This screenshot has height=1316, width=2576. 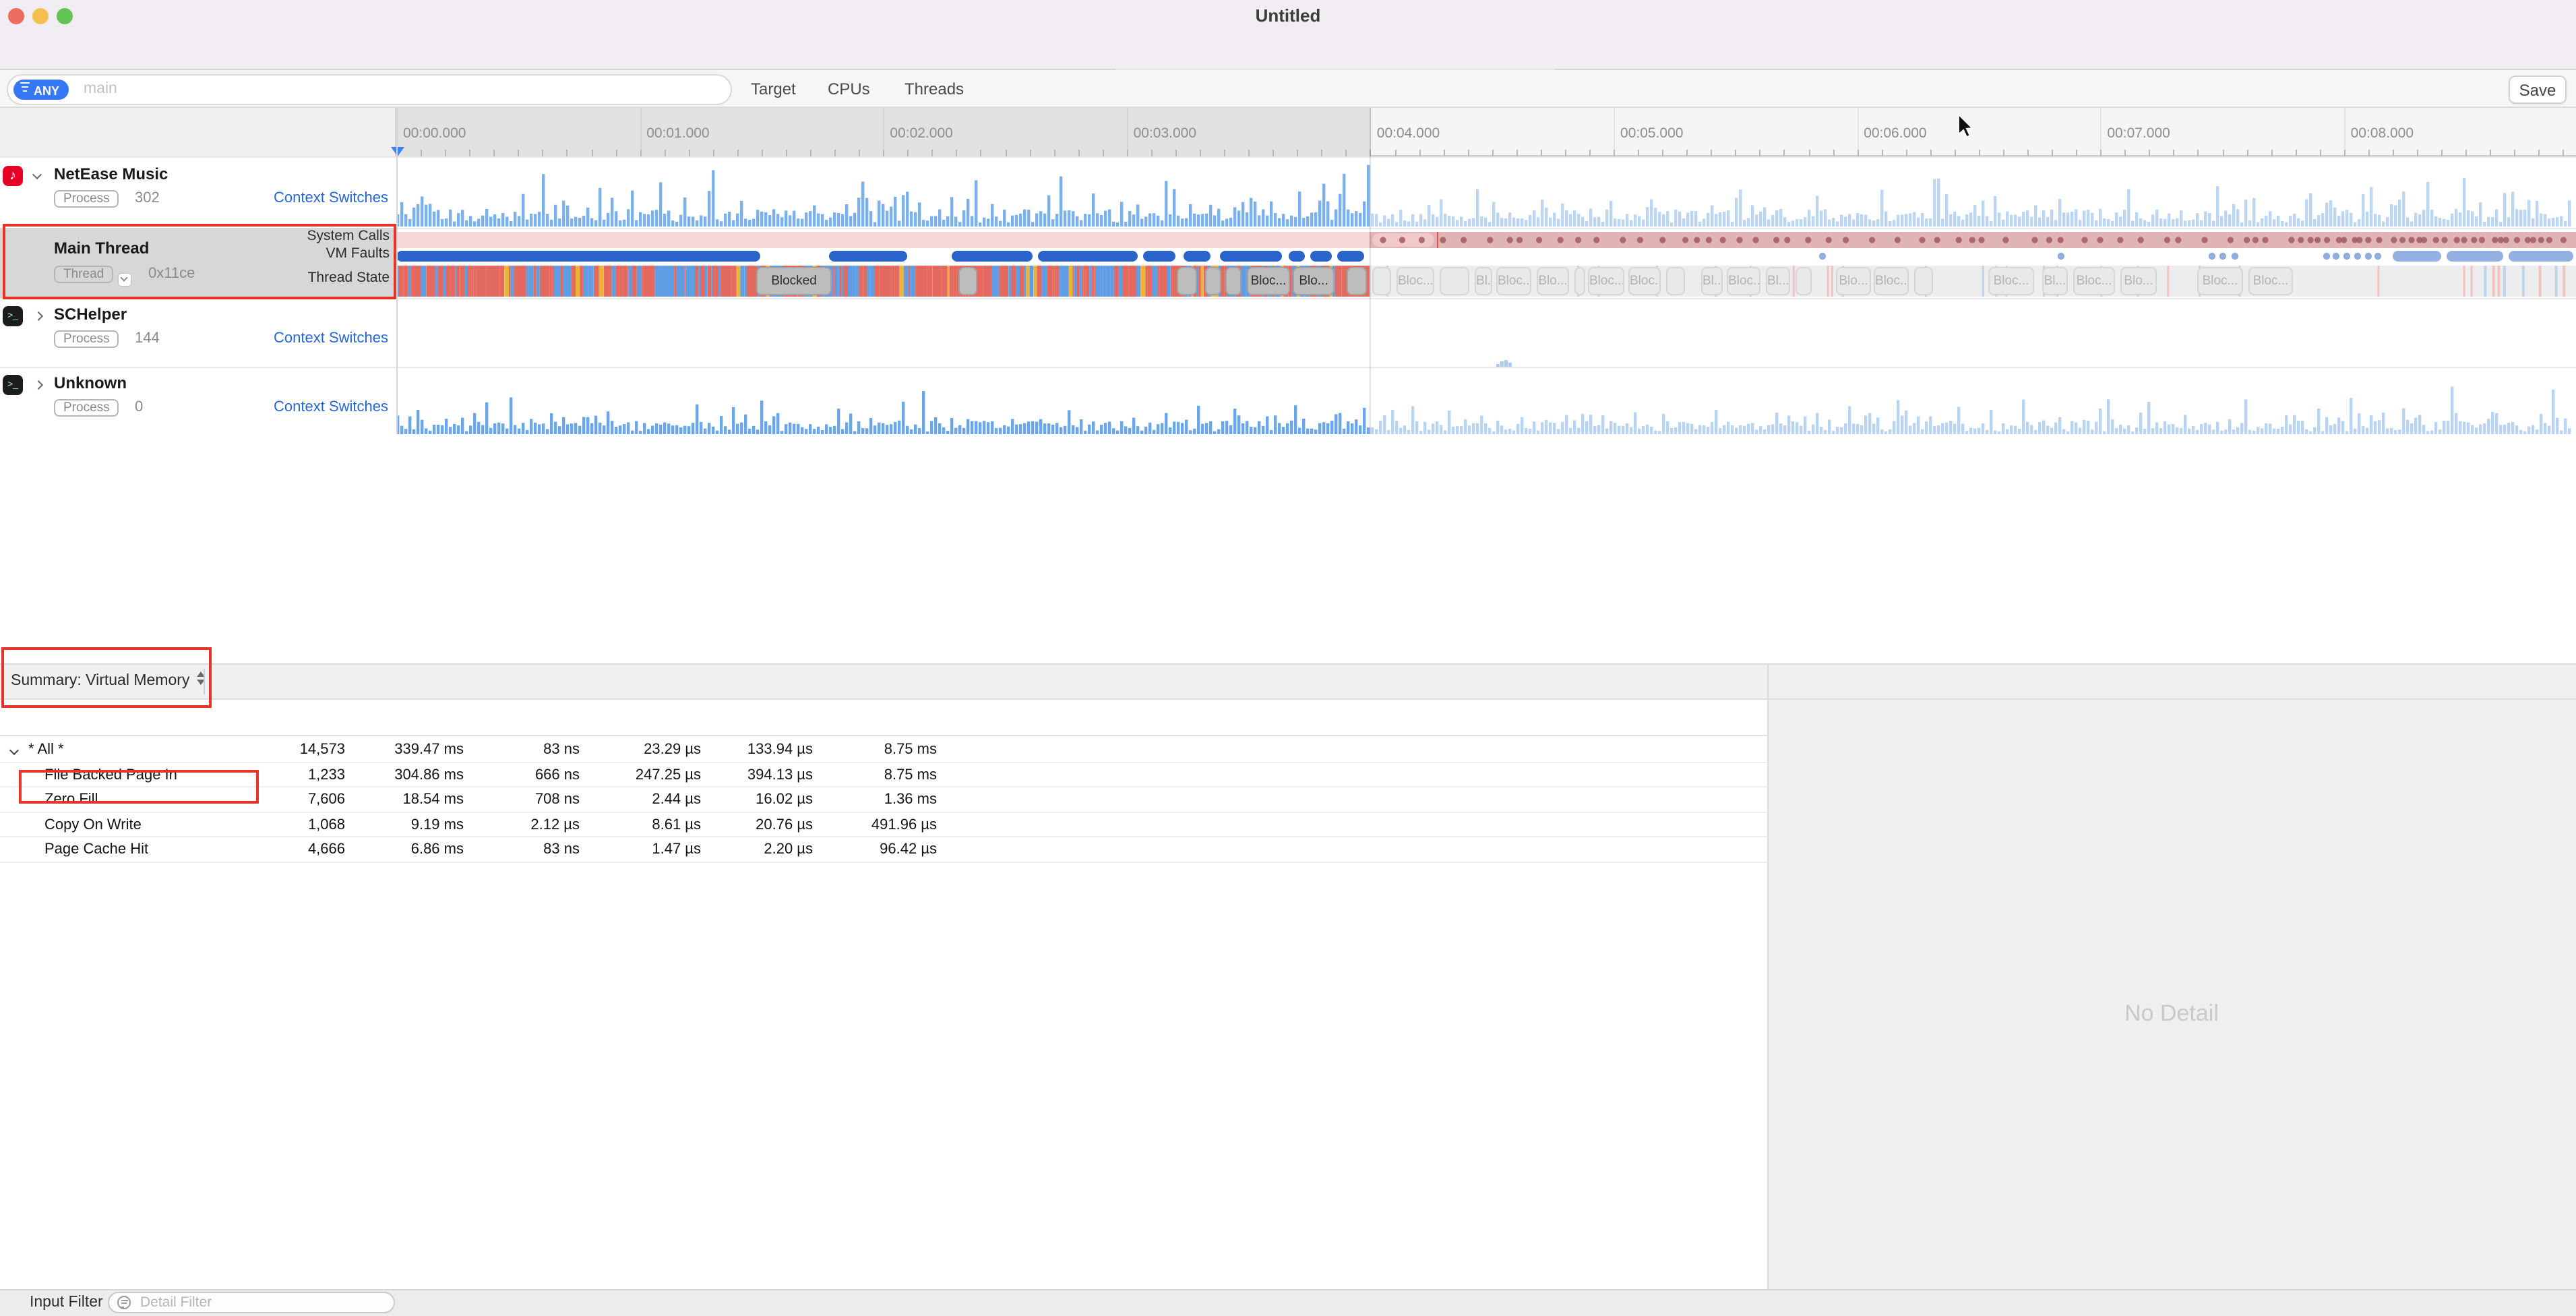 What do you see at coordinates (784, 824) in the screenshot?
I see `value-cell: 20.76 µs` at bounding box center [784, 824].